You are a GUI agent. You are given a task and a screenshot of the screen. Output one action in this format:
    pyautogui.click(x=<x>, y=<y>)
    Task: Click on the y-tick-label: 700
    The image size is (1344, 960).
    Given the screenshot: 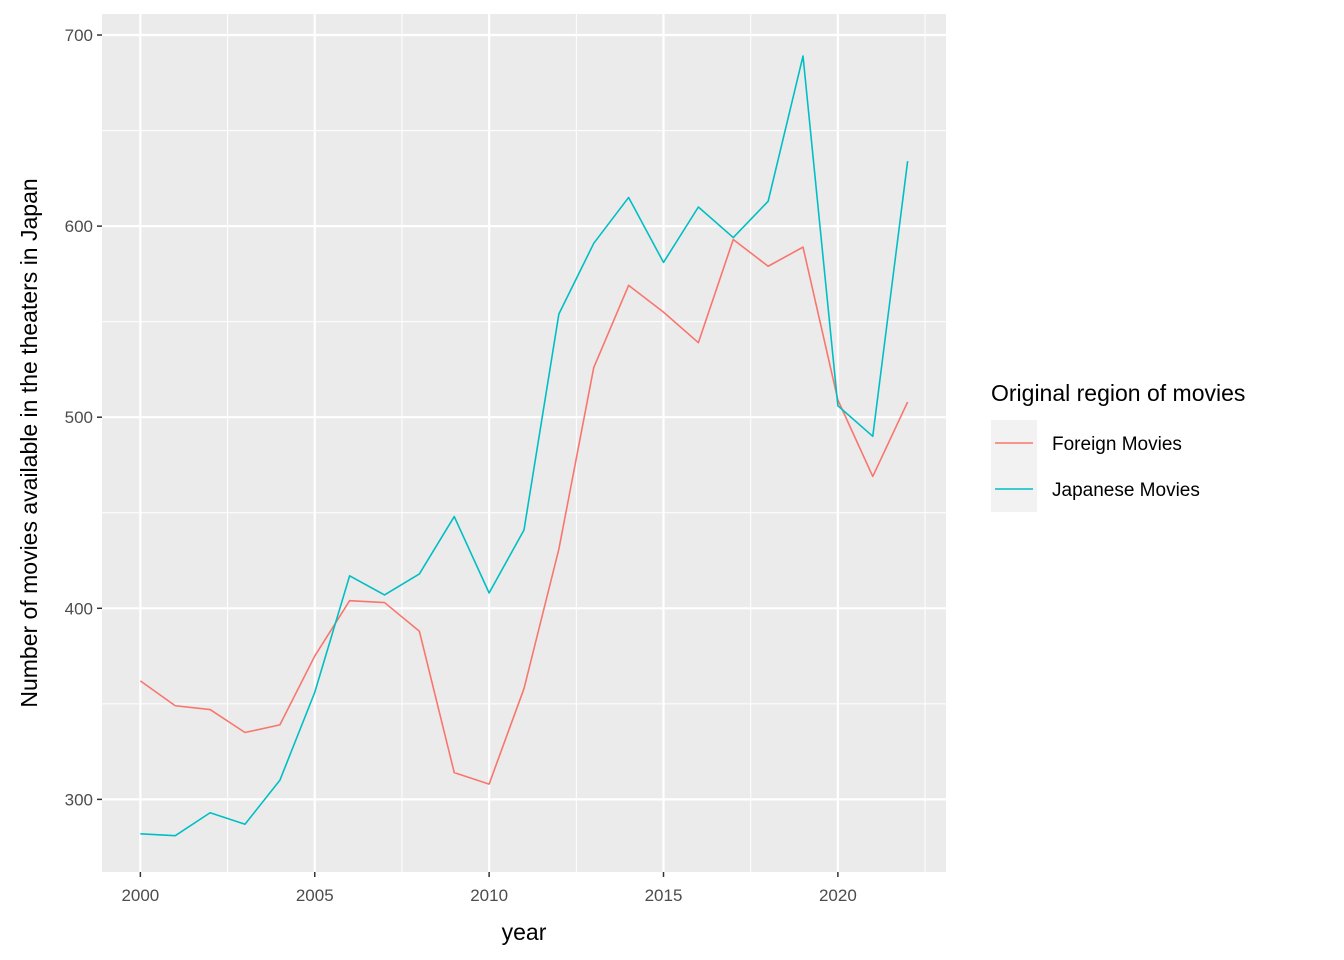 What is the action you would take?
    pyautogui.click(x=79, y=35)
    